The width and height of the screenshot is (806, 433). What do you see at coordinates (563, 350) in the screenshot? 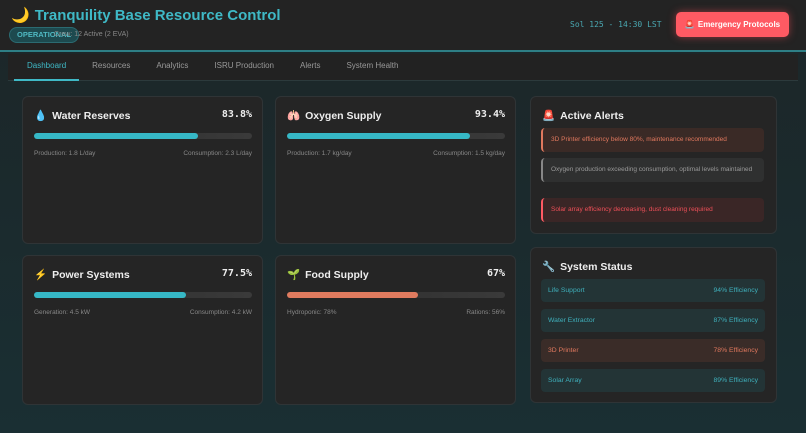
I see `system-name: 3D Printer` at bounding box center [563, 350].